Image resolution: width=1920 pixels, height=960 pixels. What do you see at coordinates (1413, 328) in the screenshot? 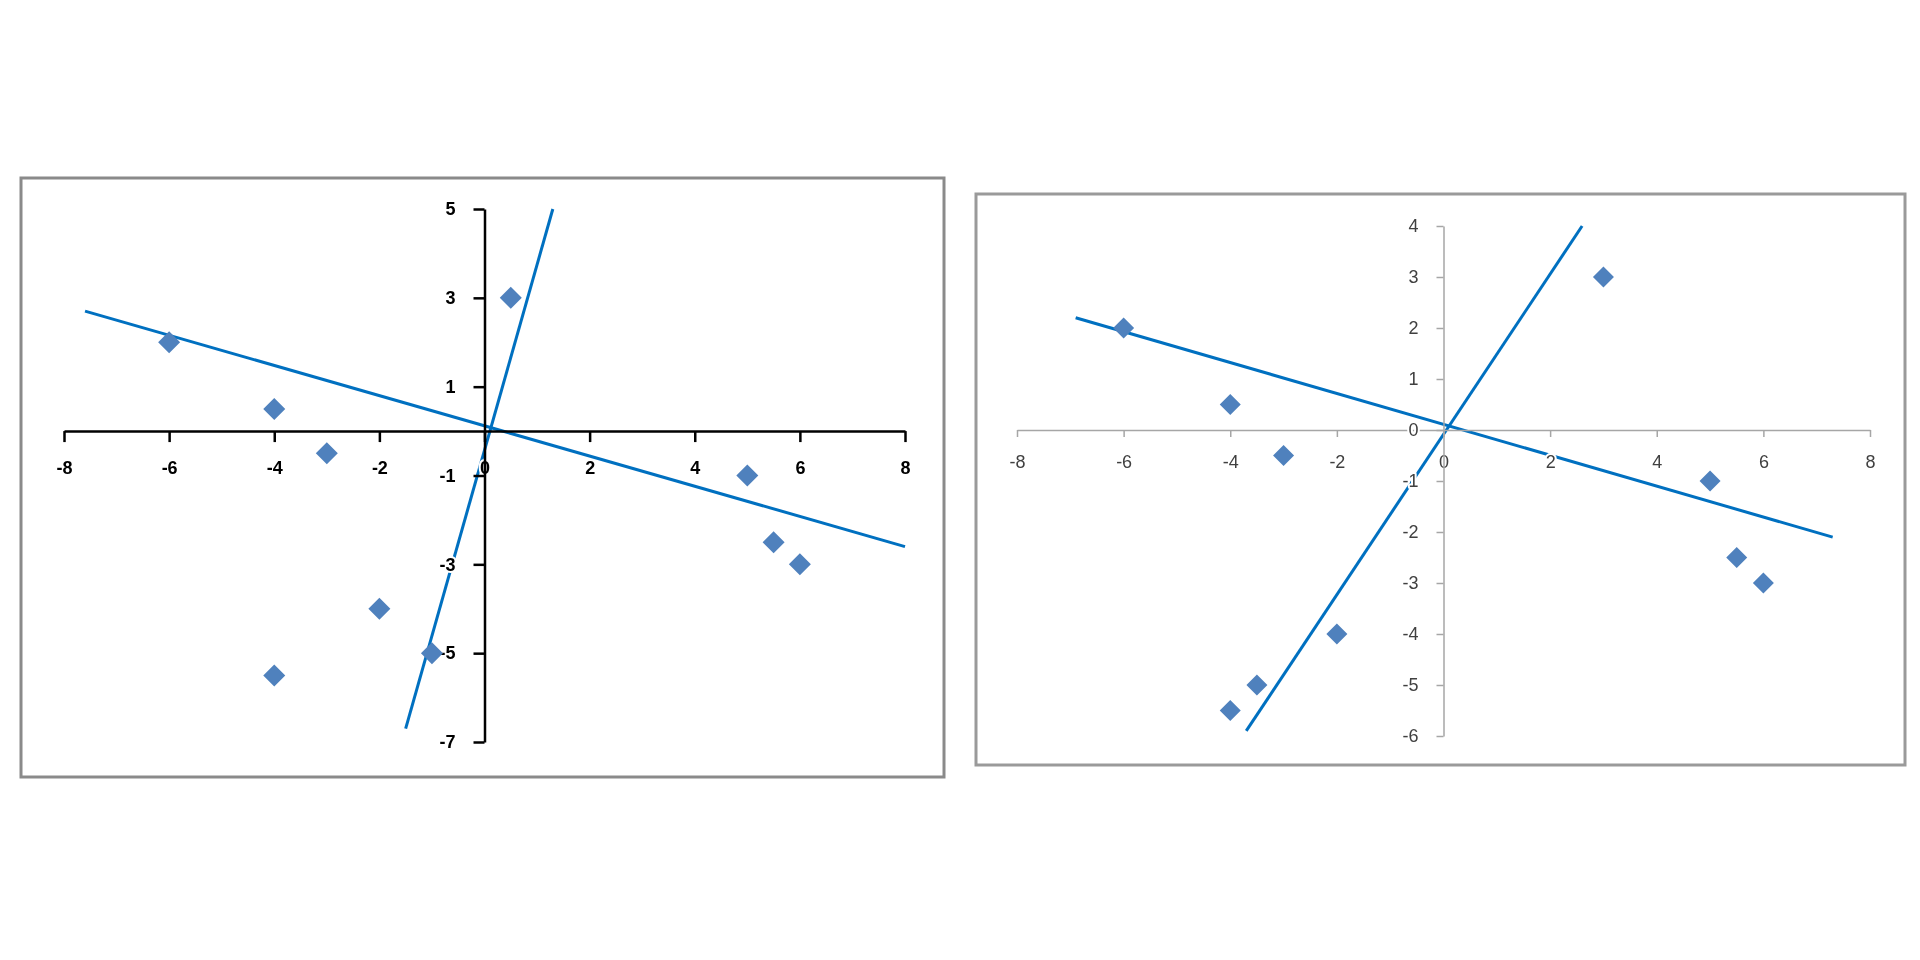
I see `y-tick-label: 2` at bounding box center [1413, 328].